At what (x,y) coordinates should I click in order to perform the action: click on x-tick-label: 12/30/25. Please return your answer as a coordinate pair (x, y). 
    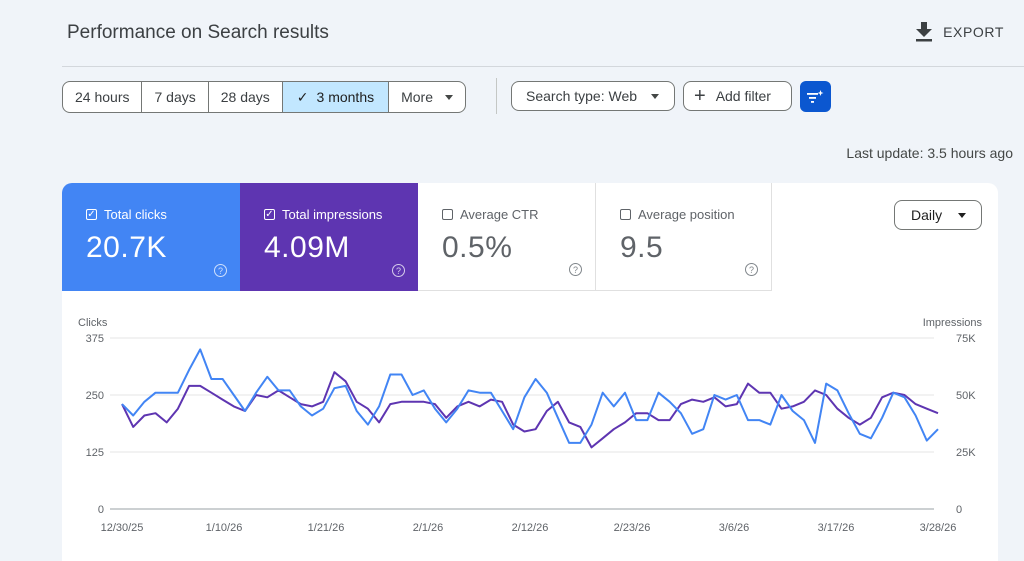
    Looking at the image, I should click on (122, 528).